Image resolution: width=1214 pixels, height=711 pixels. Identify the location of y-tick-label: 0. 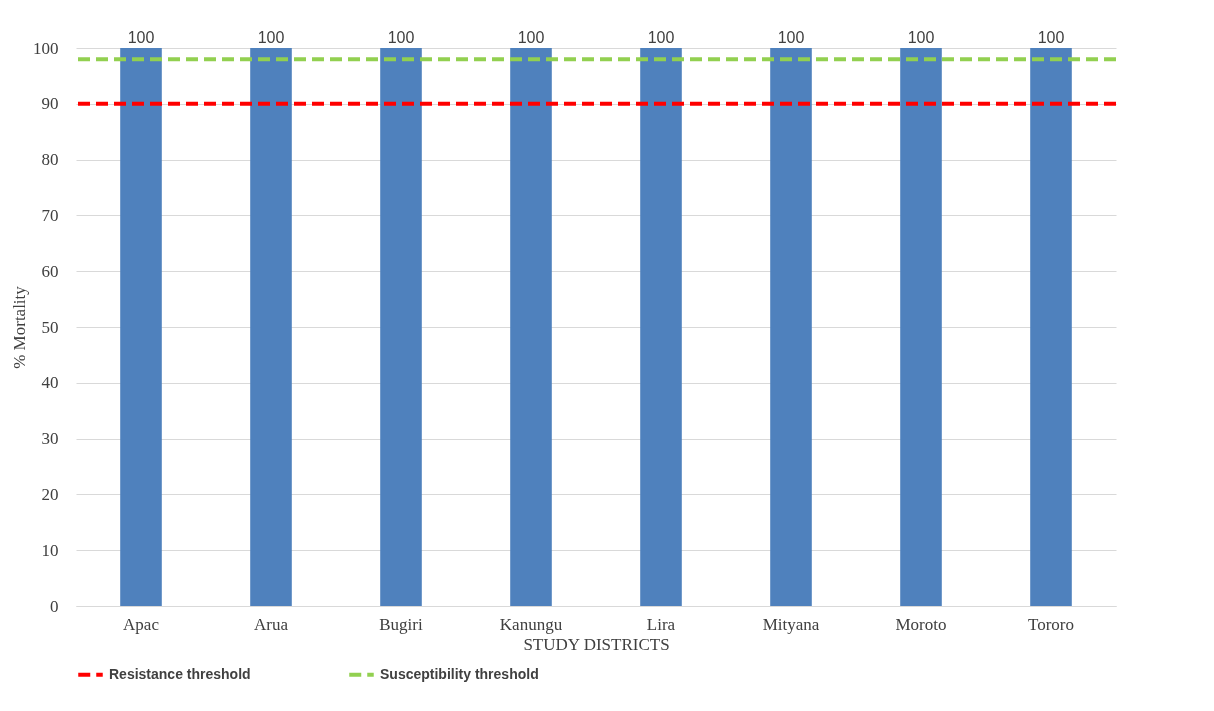
(54, 606).